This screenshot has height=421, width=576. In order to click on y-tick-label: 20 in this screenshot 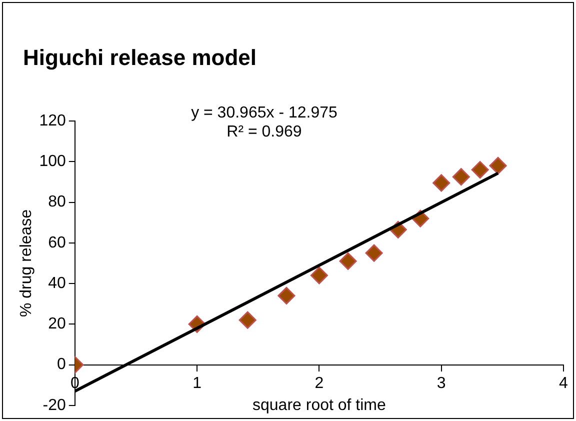, I will do `click(57, 324)`.